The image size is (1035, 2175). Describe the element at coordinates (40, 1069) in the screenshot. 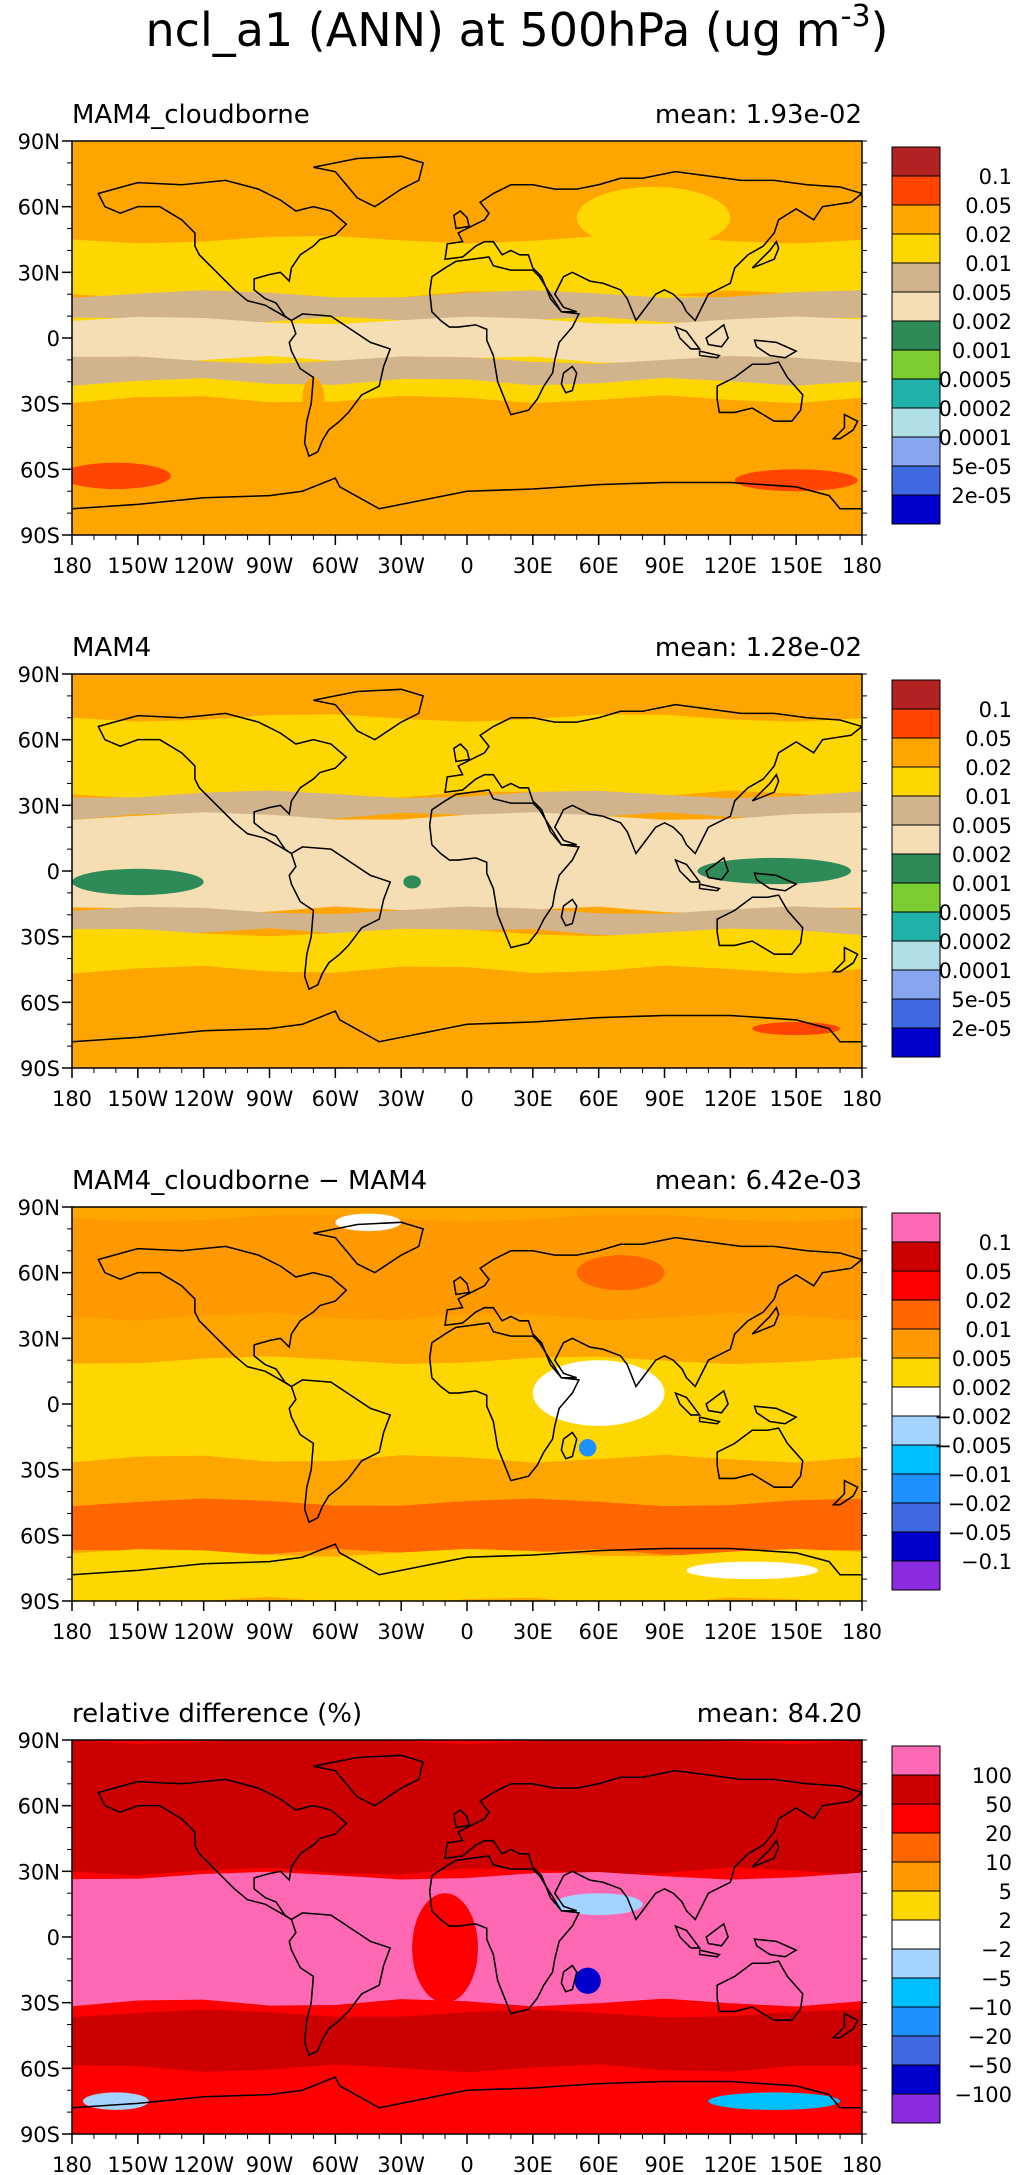

I see `lat-label: 90S` at that location.